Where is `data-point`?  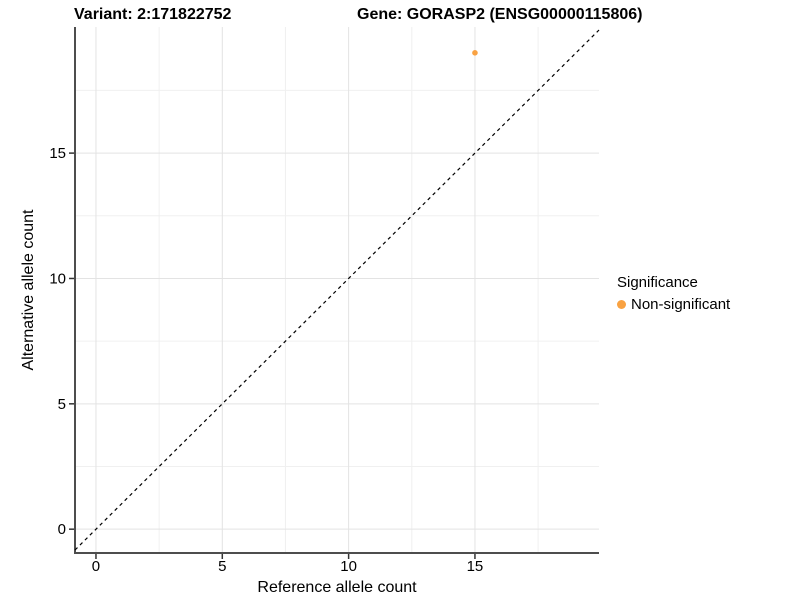
data-point is located at coordinates (475, 53).